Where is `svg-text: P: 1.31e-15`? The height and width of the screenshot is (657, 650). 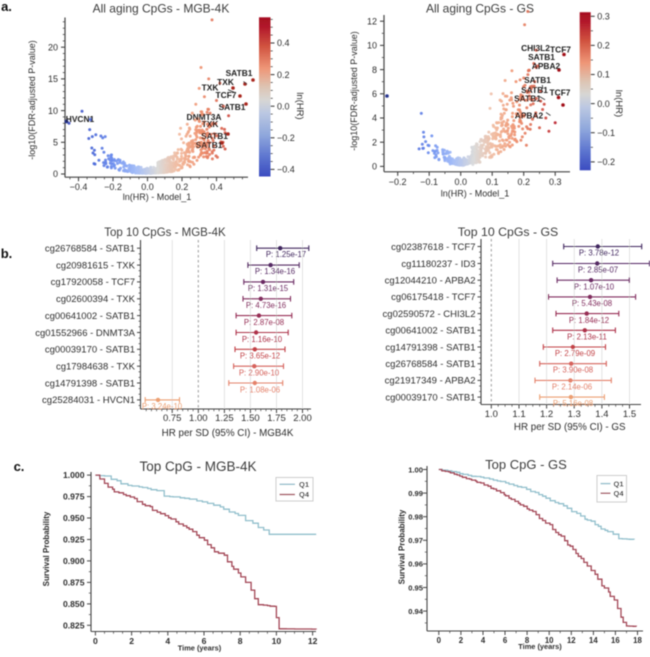 svg-text: P: 1.31e-15 is located at coordinates (268, 288).